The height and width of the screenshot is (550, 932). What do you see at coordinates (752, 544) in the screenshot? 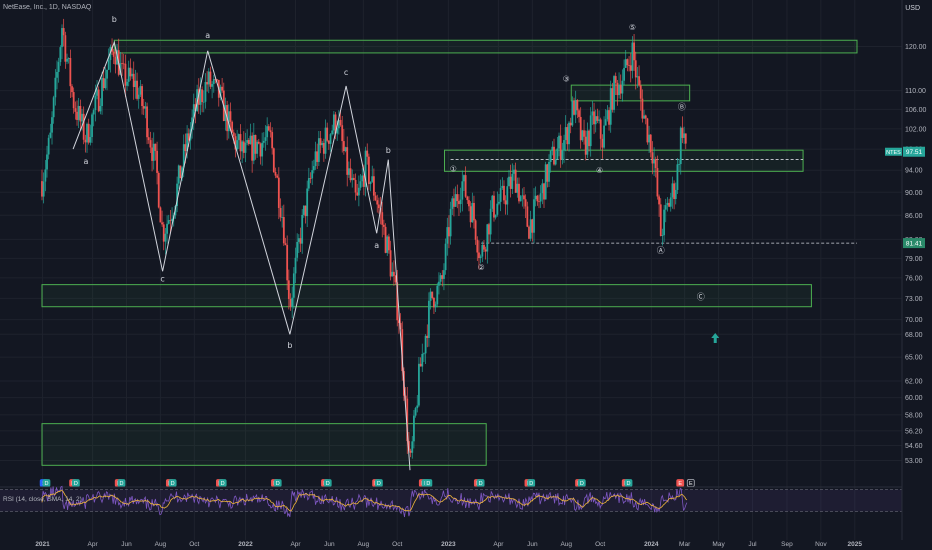
I see `time-tick-label: Jul` at bounding box center [752, 544].